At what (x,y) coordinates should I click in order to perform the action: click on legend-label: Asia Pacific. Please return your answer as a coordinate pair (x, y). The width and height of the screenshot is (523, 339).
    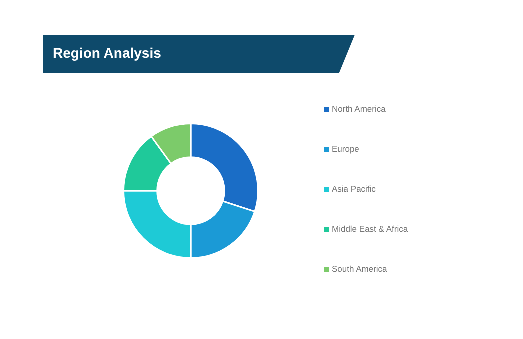
    Looking at the image, I should click on (354, 189).